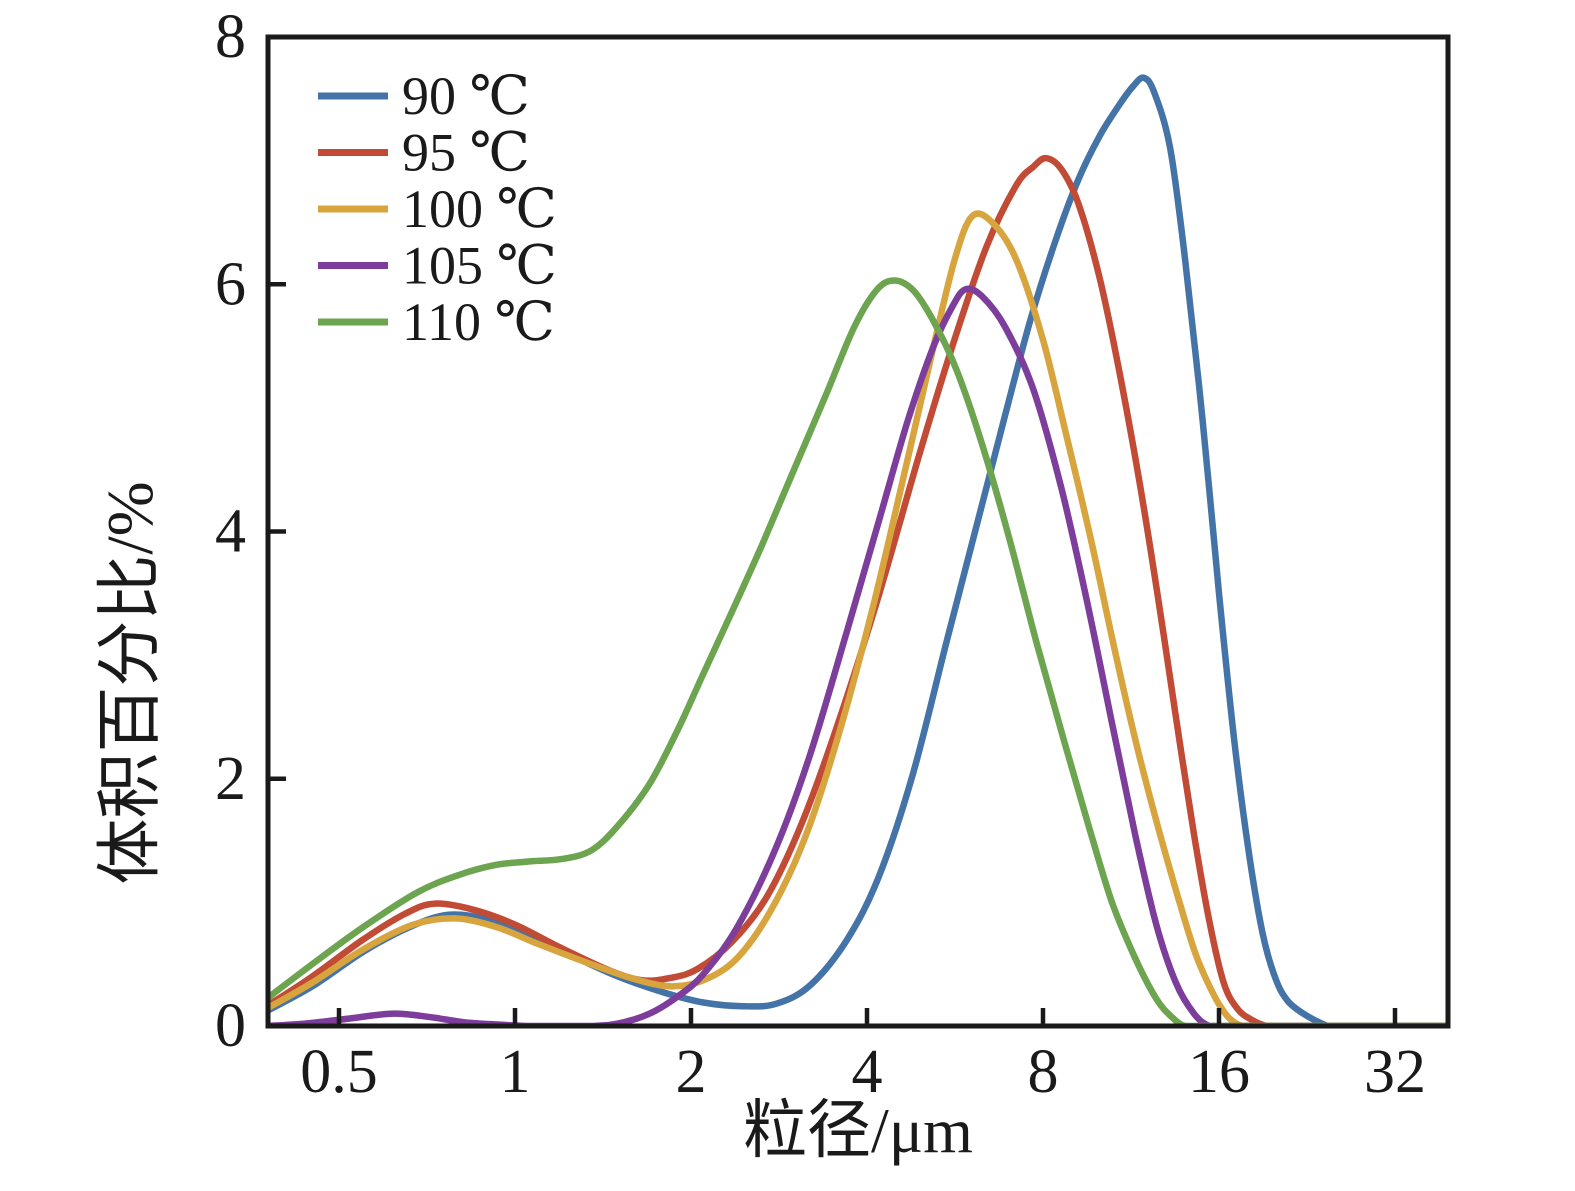 This screenshot has height=1191, width=1575. What do you see at coordinates (466, 96) in the screenshot?
I see `legend-label-0: 90 ℃` at bounding box center [466, 96].